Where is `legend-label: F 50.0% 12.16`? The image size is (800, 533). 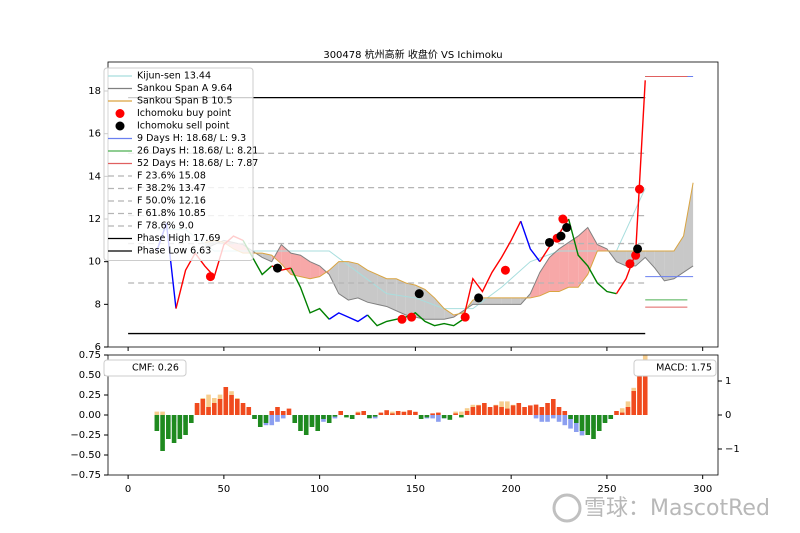 legend-label: F 50.0% 12.16 is located at coordinates (171, 201).